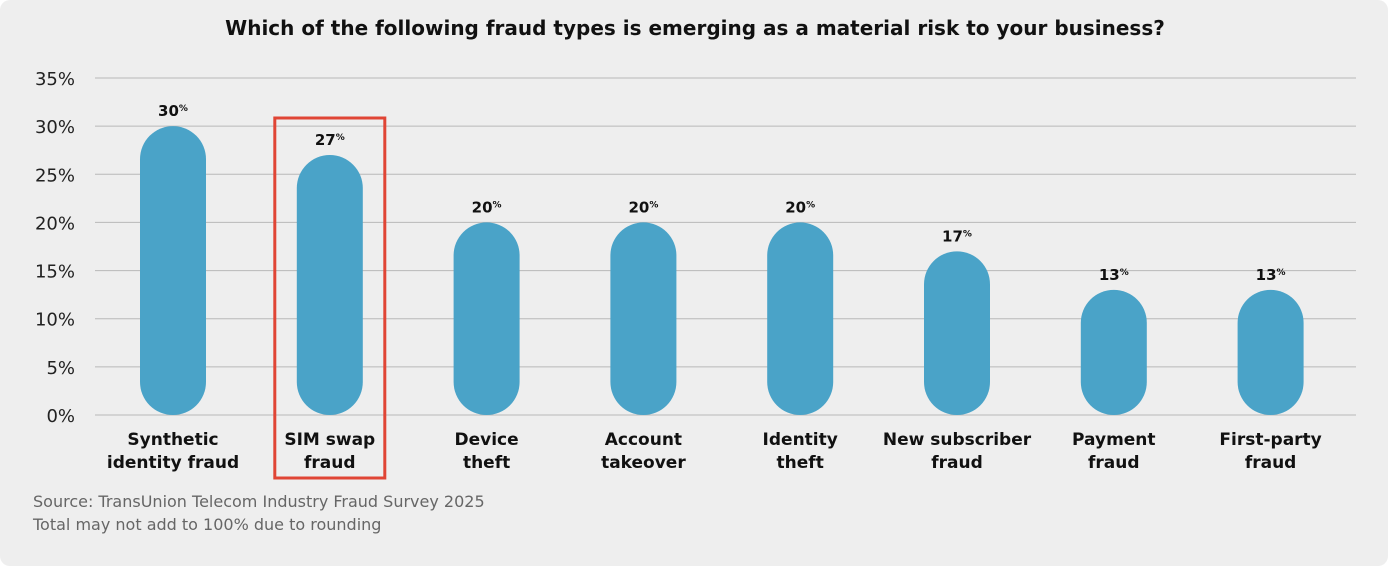 Image resolution: width=1390 pixels, height=570 pixels. Describe the element at coordinates (173, 111) in the screenshot. I see `data-label: 30%` at that location.